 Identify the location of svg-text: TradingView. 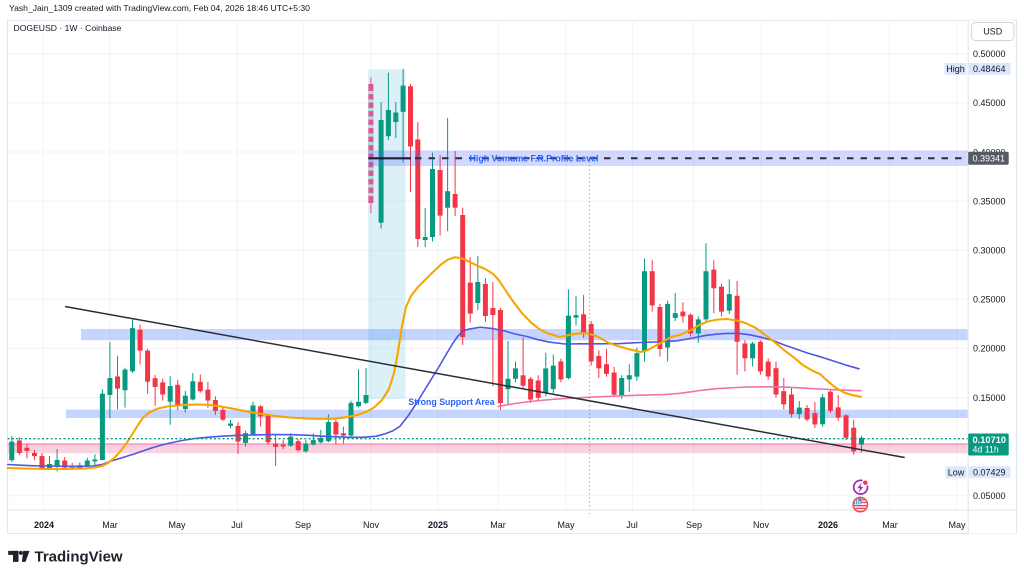
(79, 556).